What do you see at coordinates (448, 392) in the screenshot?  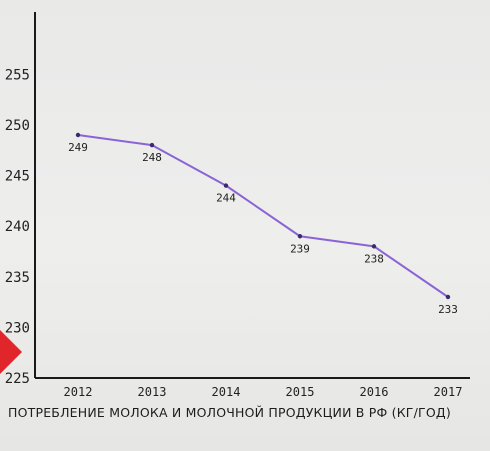 I see `x-tick-label: 2017` at bounding box center [448, 392].